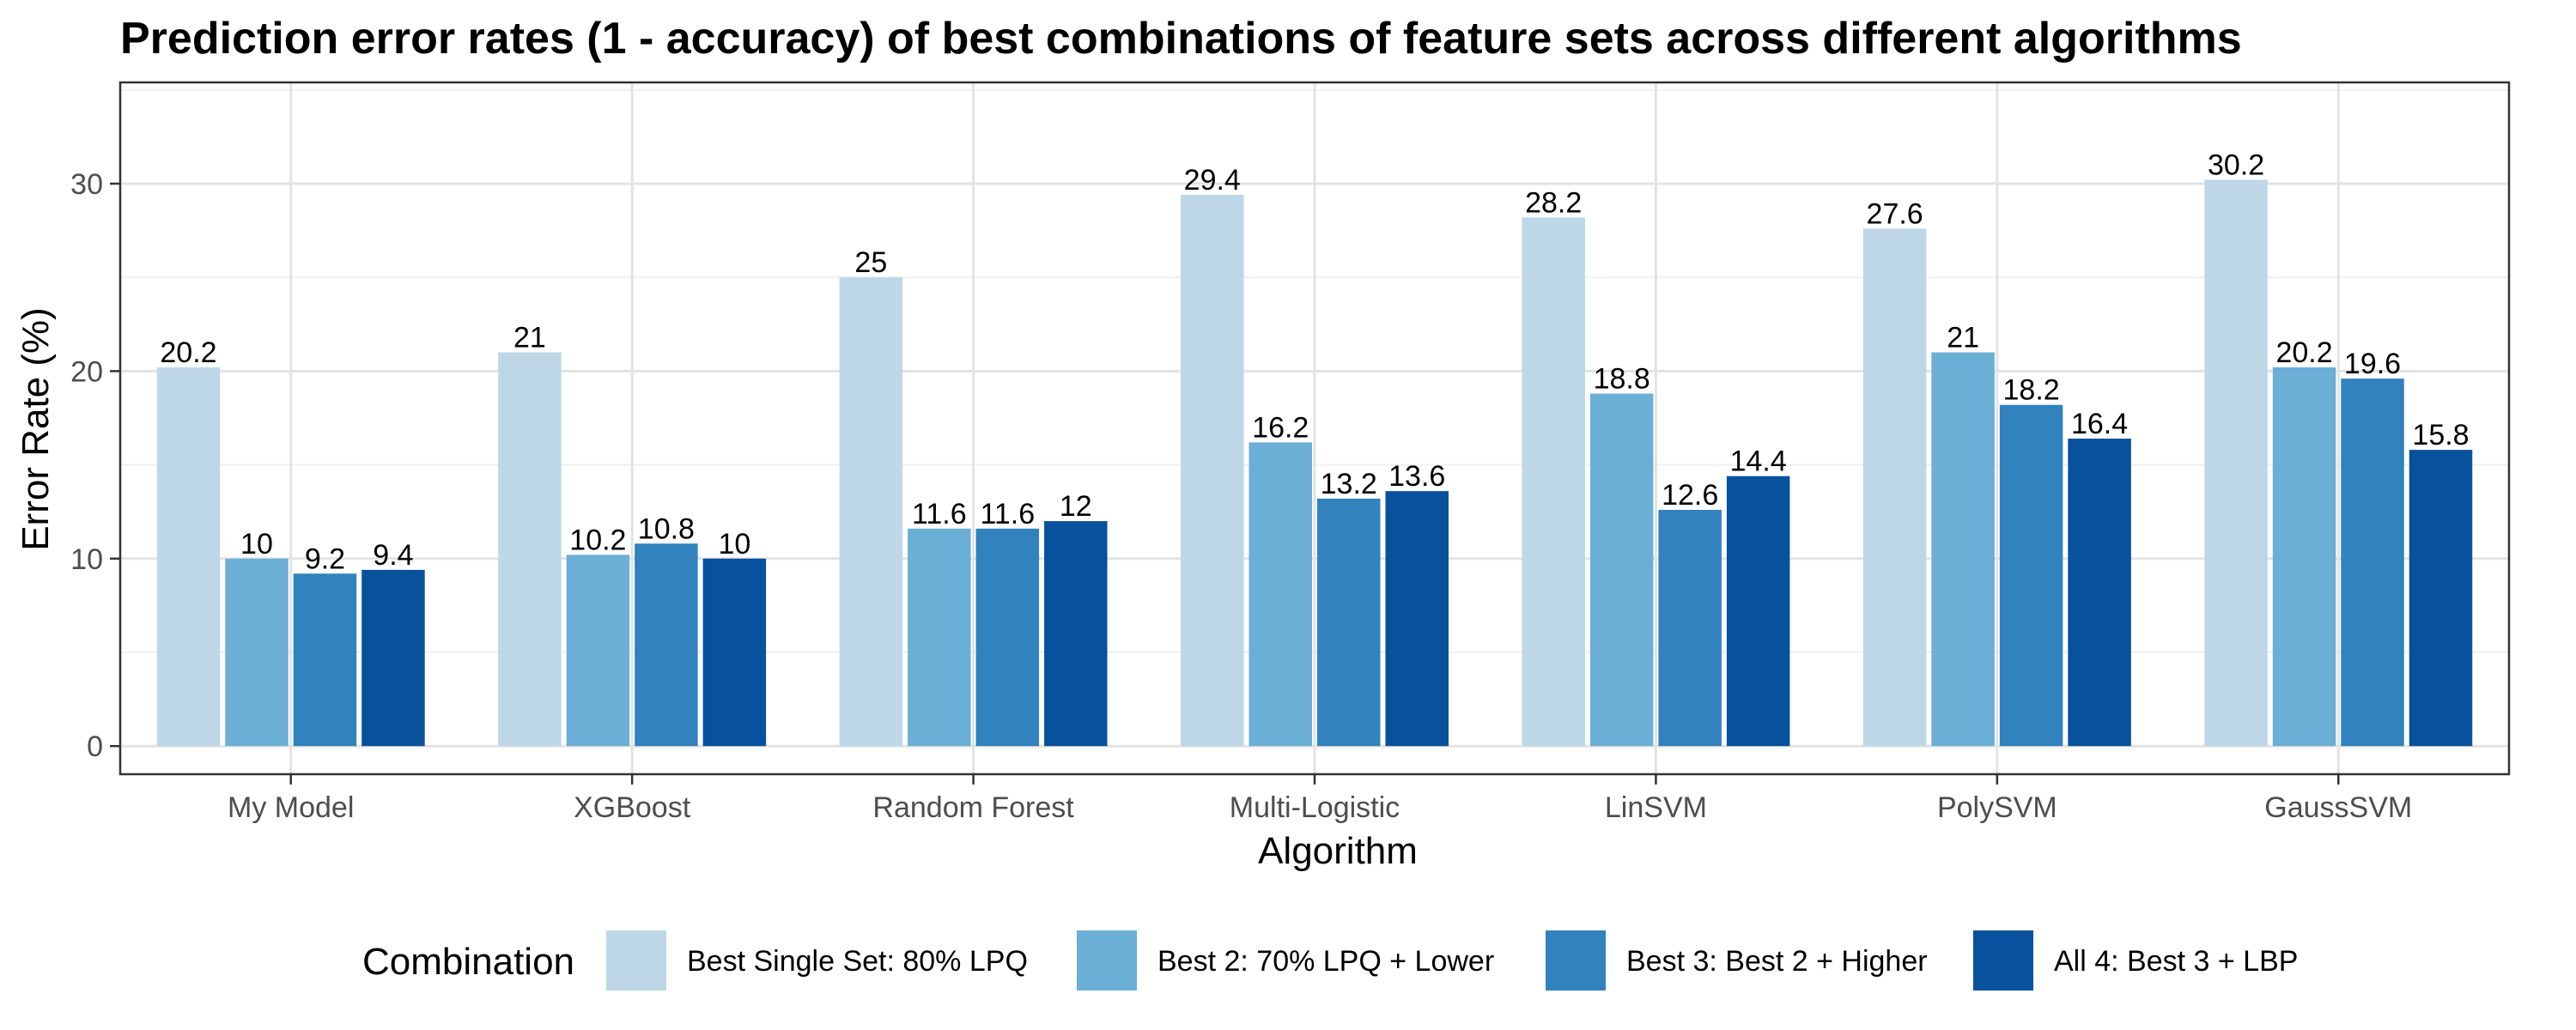 The image size is (2576, 1030). Describe the element at coordinates (597, 540) in the screenshot. I see `bar-value-label: 10.2` at that location.